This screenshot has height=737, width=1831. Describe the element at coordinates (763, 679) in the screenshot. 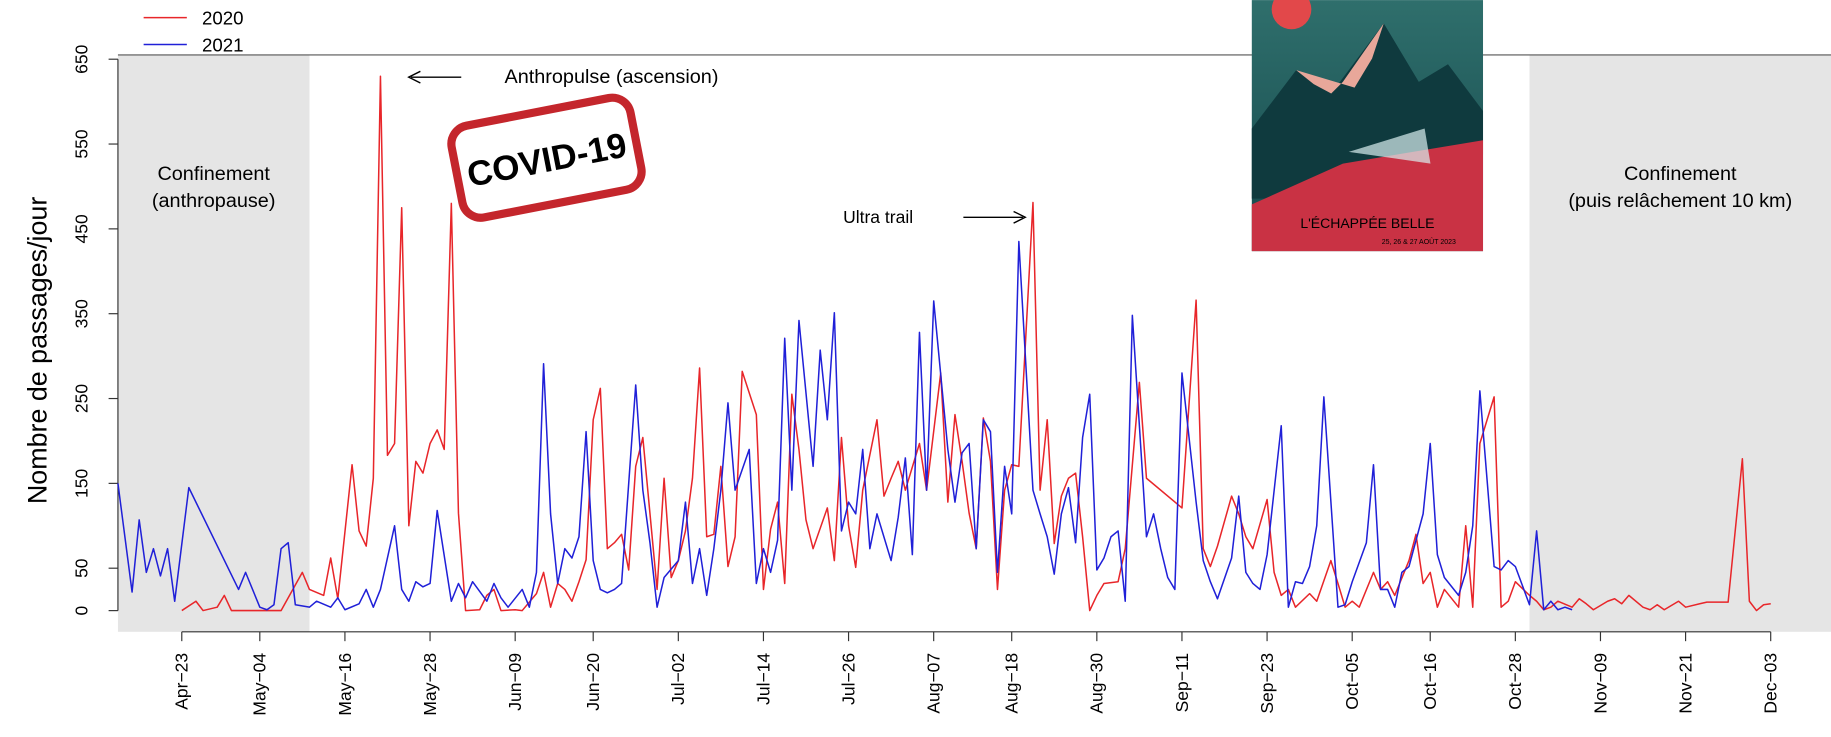

I see `x-tick-label: Jul−14` at that location.